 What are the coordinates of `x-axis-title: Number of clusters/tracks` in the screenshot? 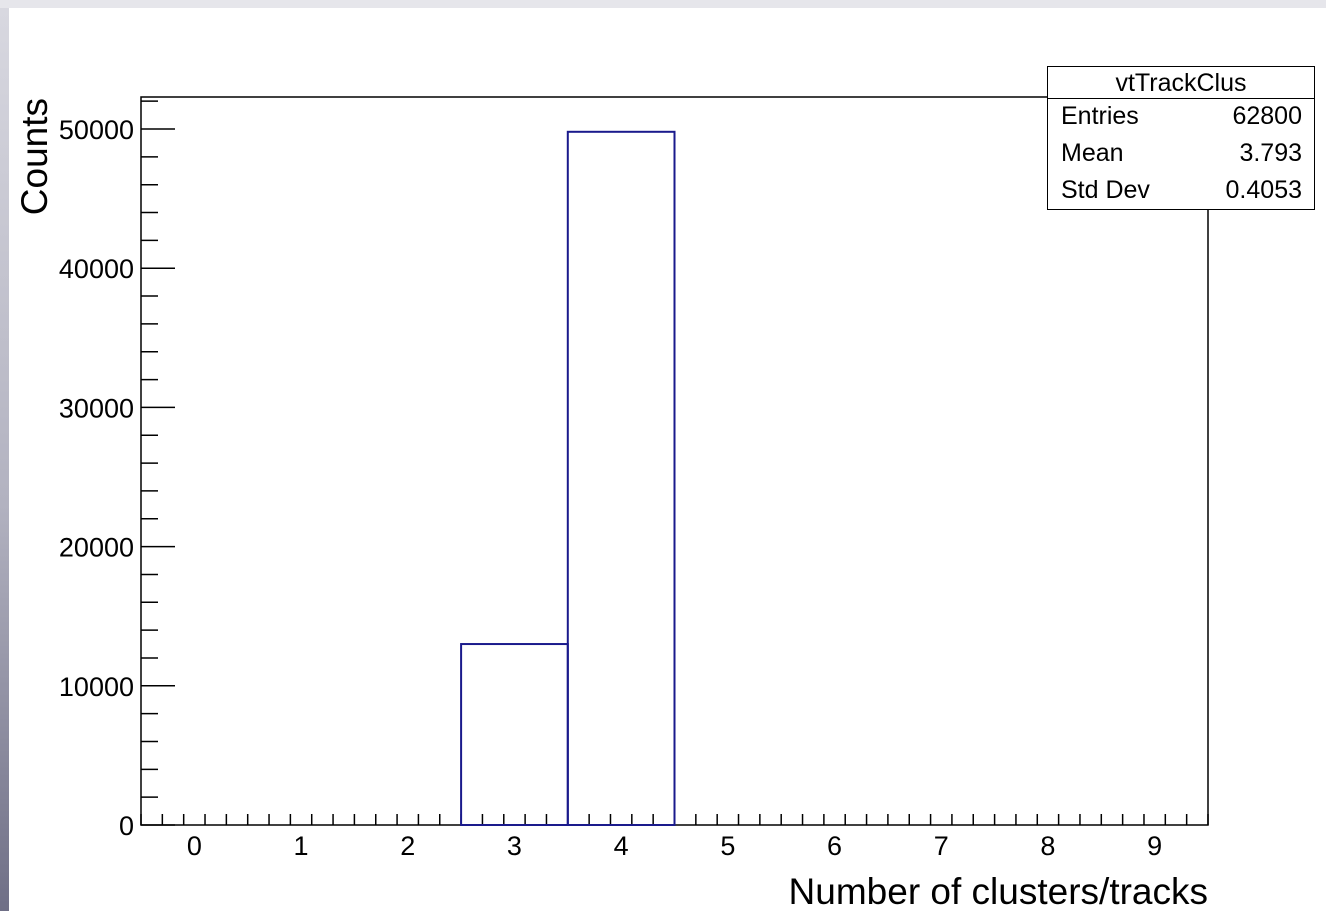 It's located at (998, 891).